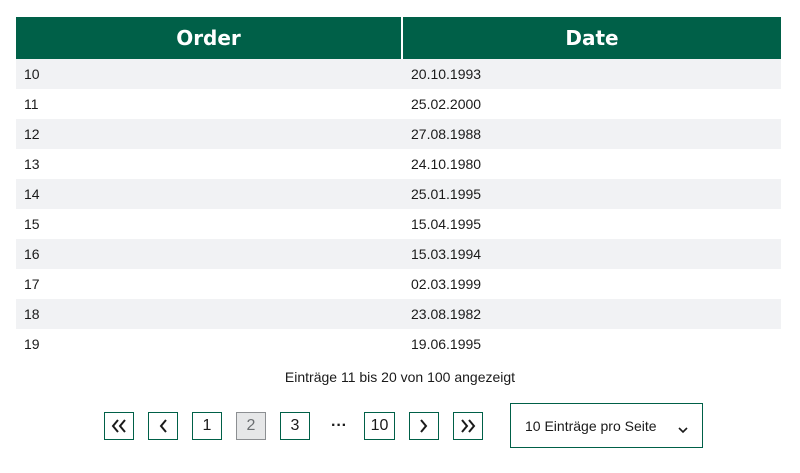 This screenshot has height=473, width=800. I want to click on double-chevron-right-icon, so click(468, 426).